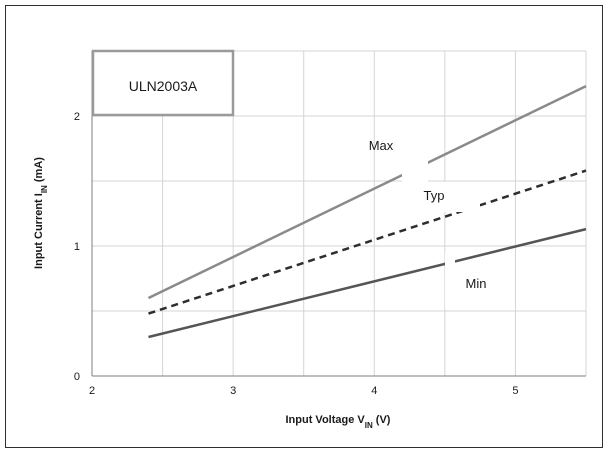 The image size is (610, 454). What do you see at coordinates (428, 223) in the screenshot?
I see `series-labels: Max Typ Min` at bounding box center [428, 223].